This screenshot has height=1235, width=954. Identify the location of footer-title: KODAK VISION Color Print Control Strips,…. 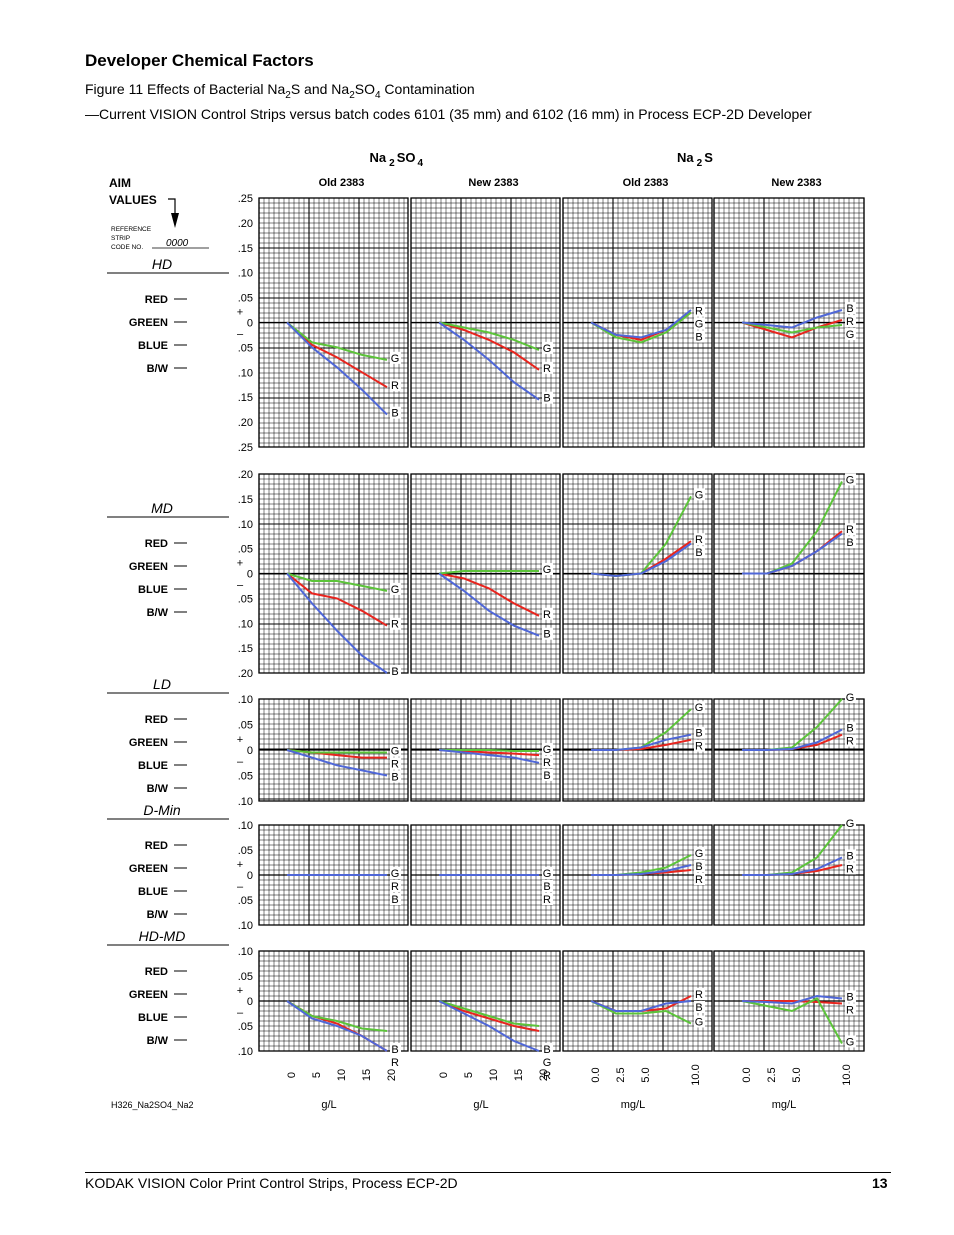
(271, 1183).